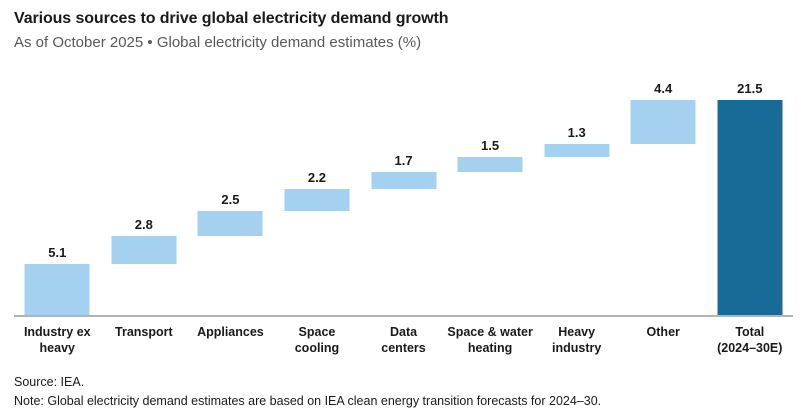 The image size is (799, 418). Describe the element at coordinates (576, 132) in the screenshot. I see `bar-value-label: 1.3` at that location.